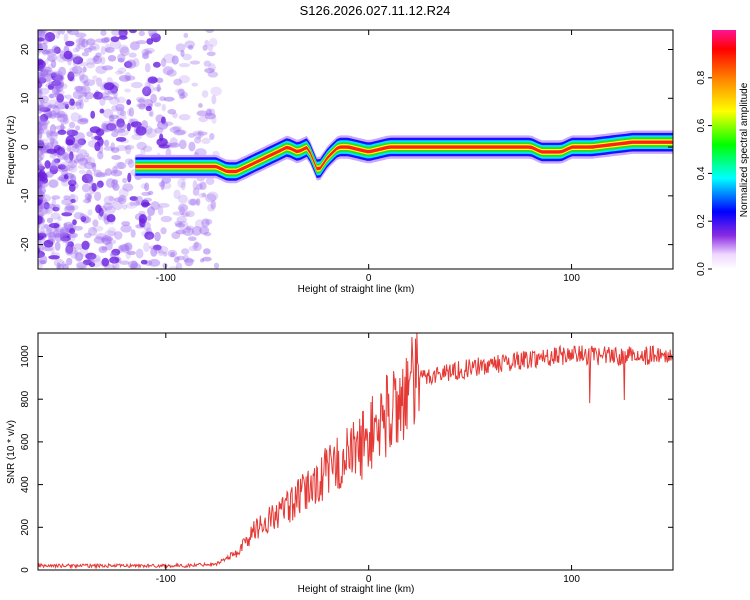  I want to click on y-tick-label: 800, so click(25, 398).